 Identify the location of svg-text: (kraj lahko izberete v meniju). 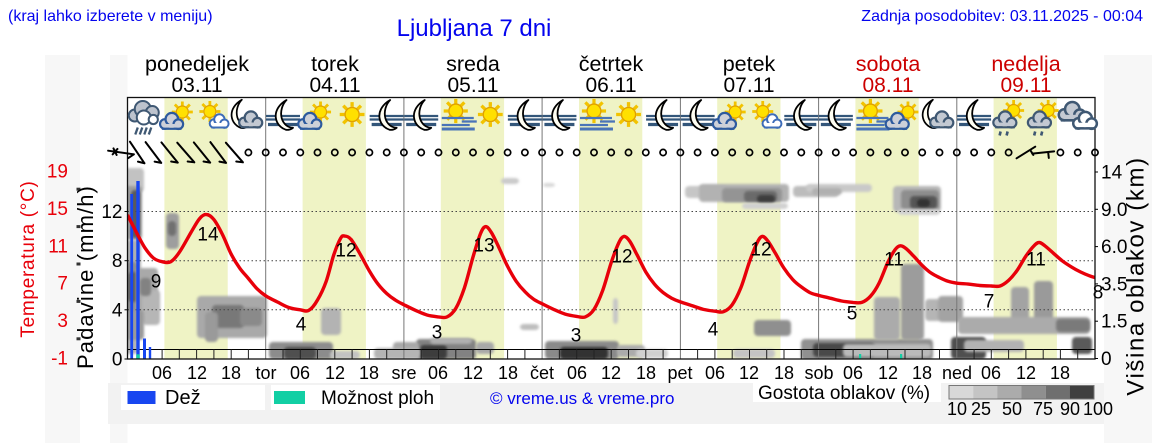
(110, 16).